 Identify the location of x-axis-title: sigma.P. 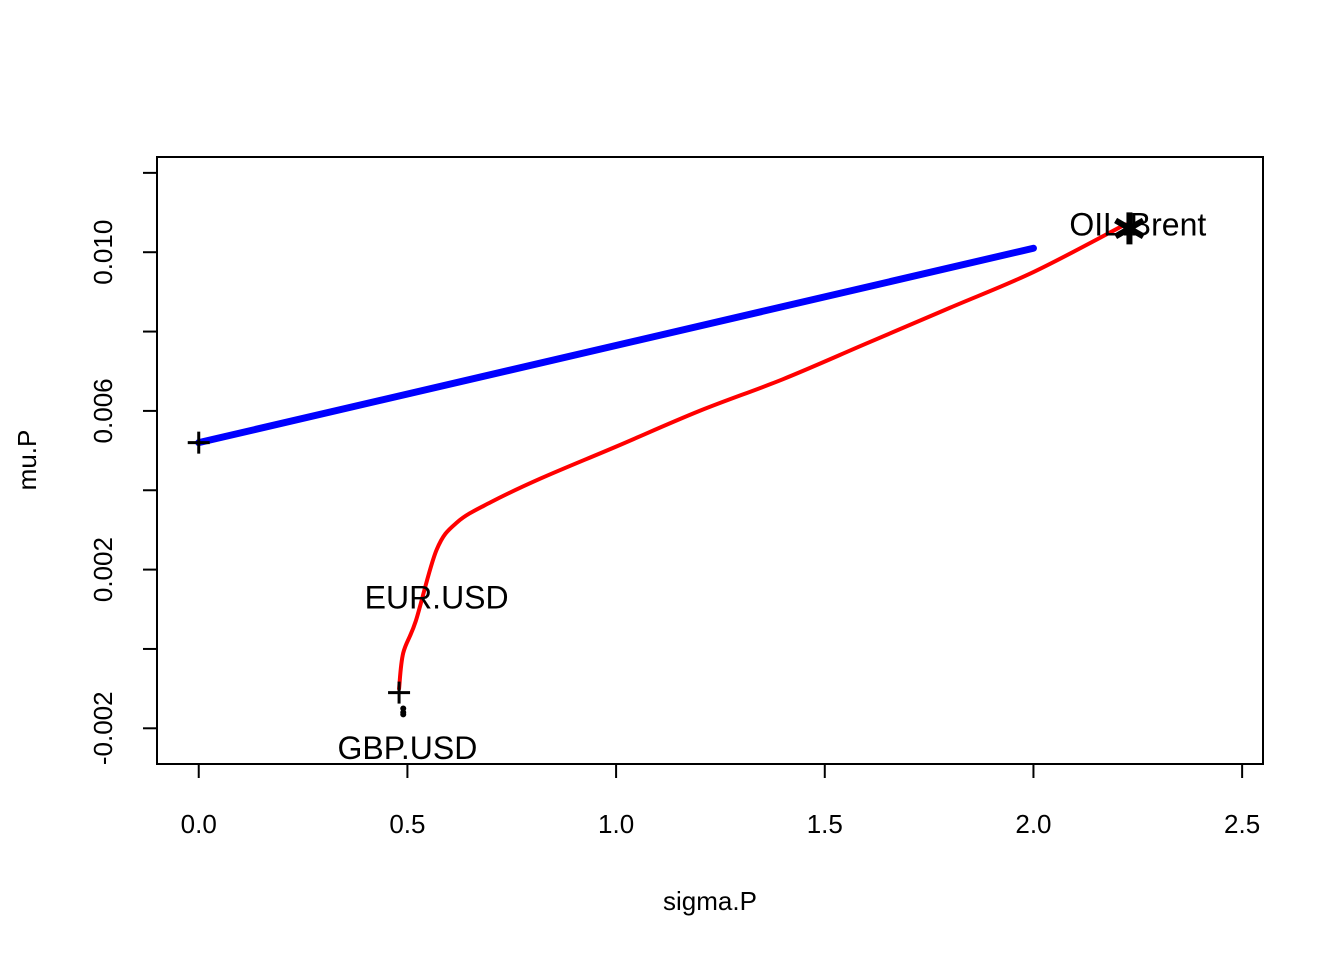
(710, 901).